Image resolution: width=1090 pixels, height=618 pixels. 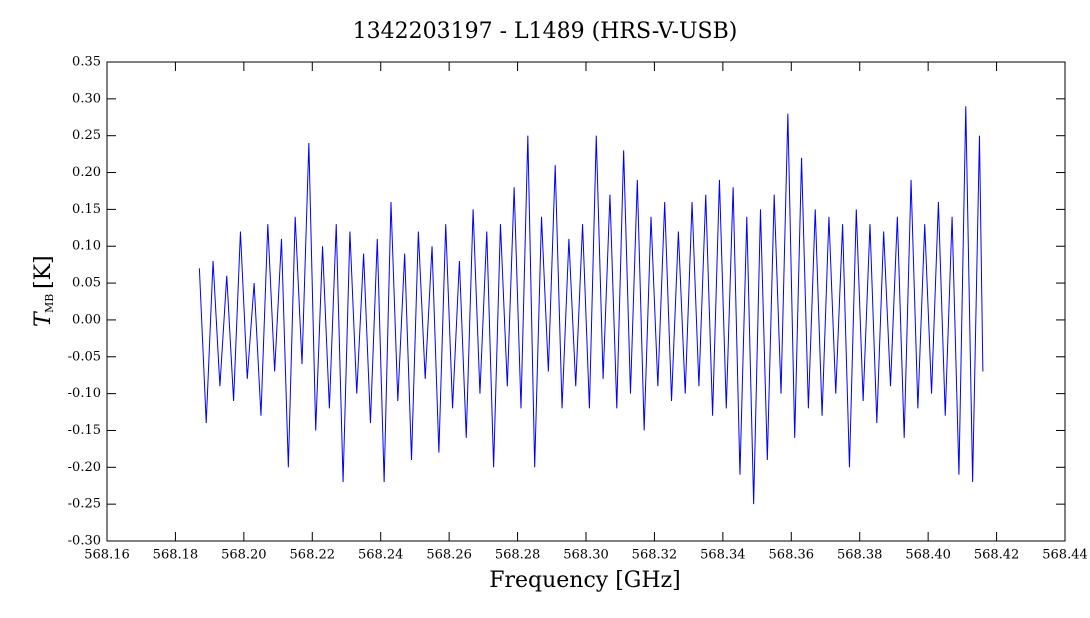 I want to click on y-tick-label: 0.05, so click(x=86, y=283).